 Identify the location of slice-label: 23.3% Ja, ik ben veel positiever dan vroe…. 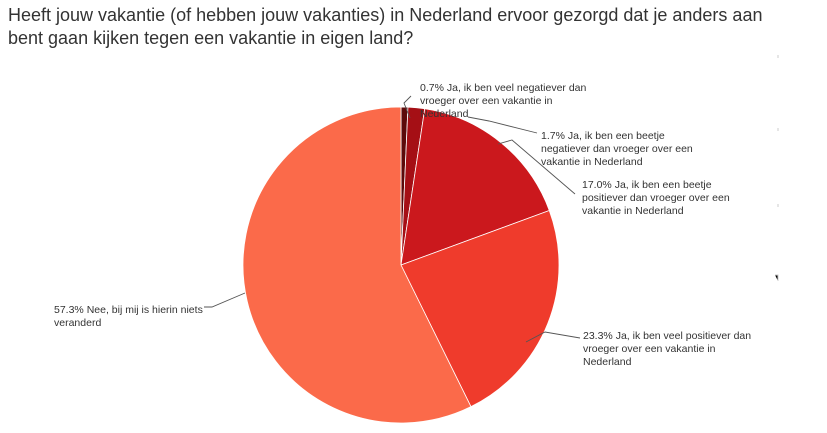
(667, 349).